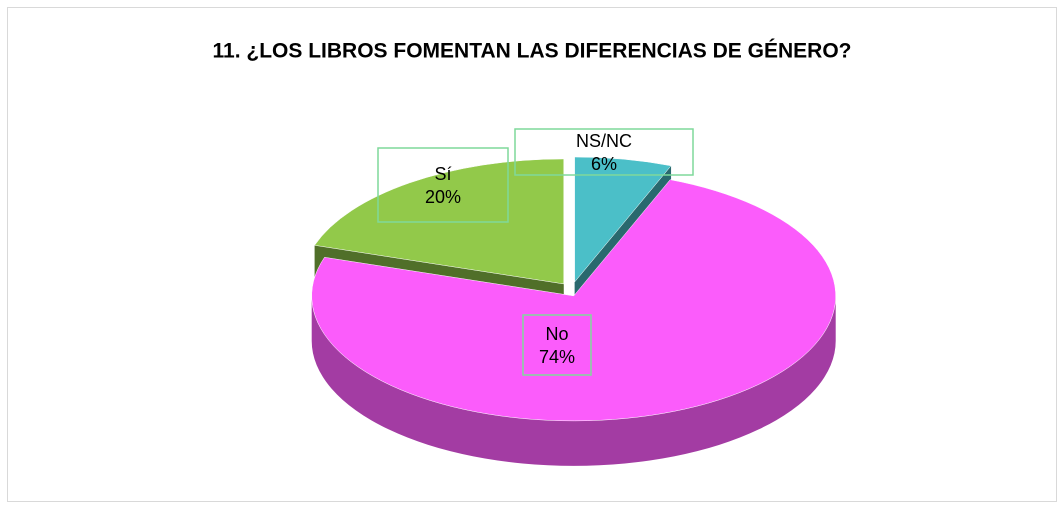 This screenshot has height=508, width=1064. Describe the element at coordinates (623, 219) in the screenshot. I see `slice` at that location.